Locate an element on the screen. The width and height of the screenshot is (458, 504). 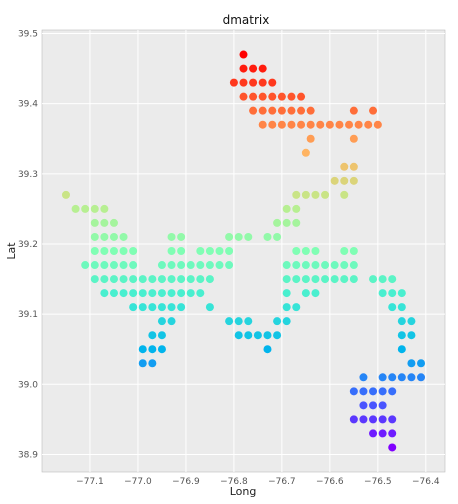
x-tick-label: −76.6 is located at coordinates (330, 482).